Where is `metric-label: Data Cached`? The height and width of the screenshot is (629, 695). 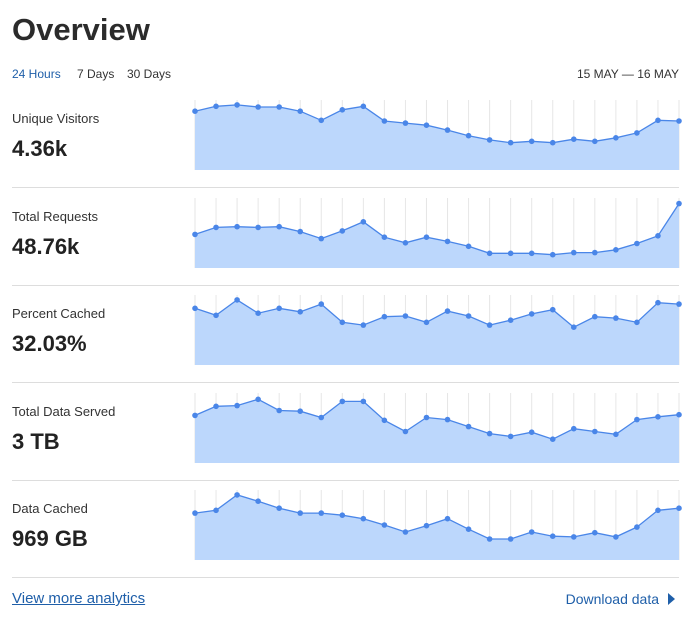 metric-label: Data Cached is located at coordinates (50, 508).